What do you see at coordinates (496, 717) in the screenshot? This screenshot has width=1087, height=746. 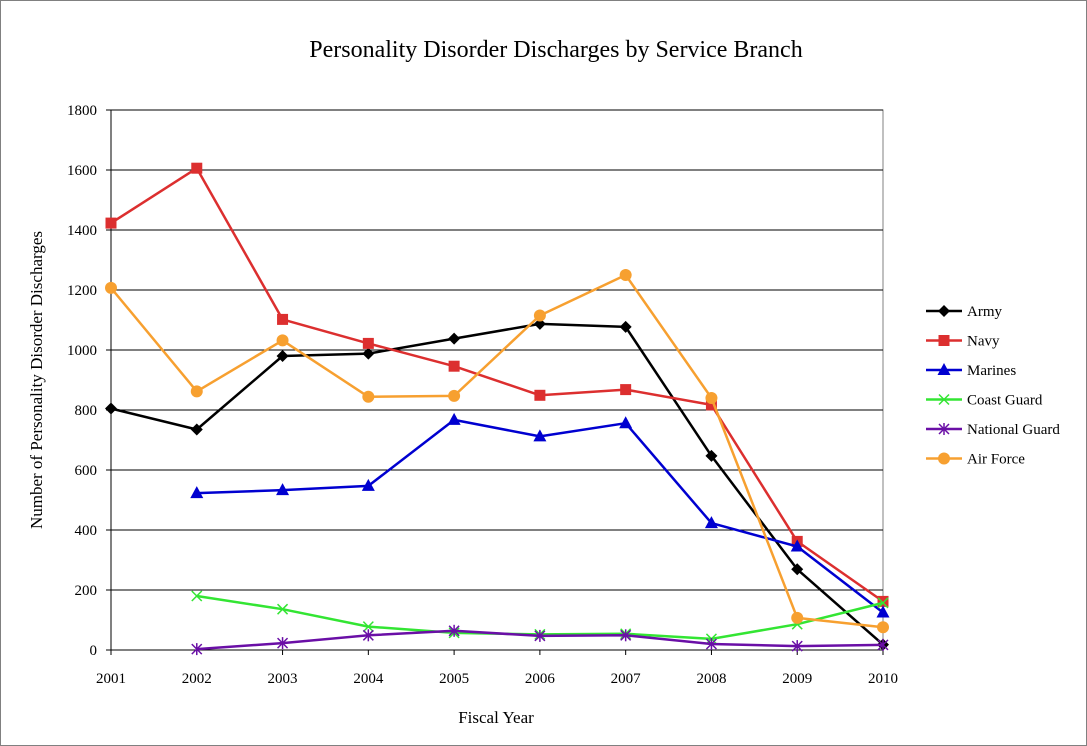 I see `x-axis-title: Fiscal Year` at bounding box center [496, 717].